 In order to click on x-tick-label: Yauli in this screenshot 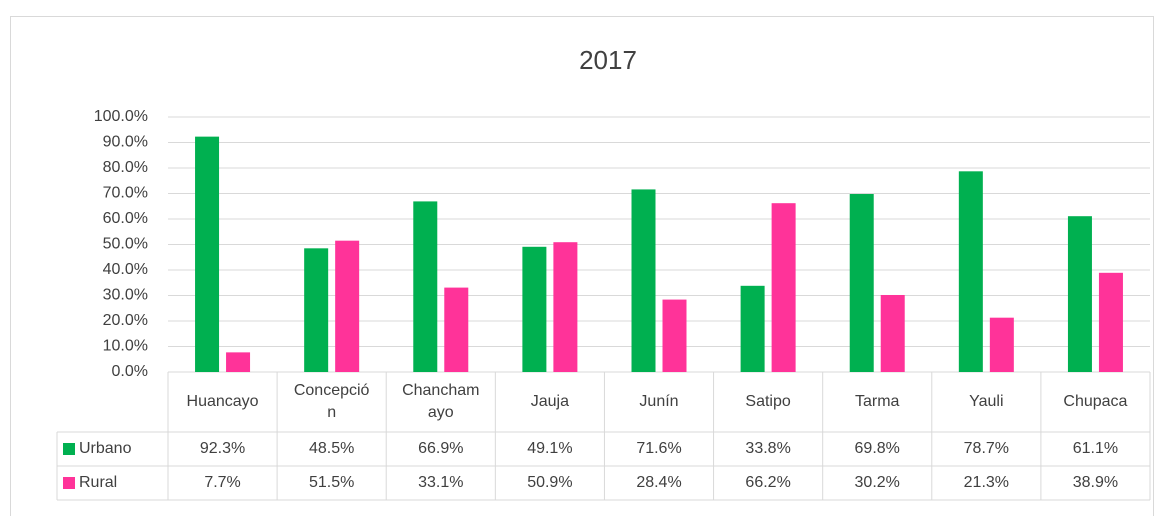, I will do `click(986, 402)`.